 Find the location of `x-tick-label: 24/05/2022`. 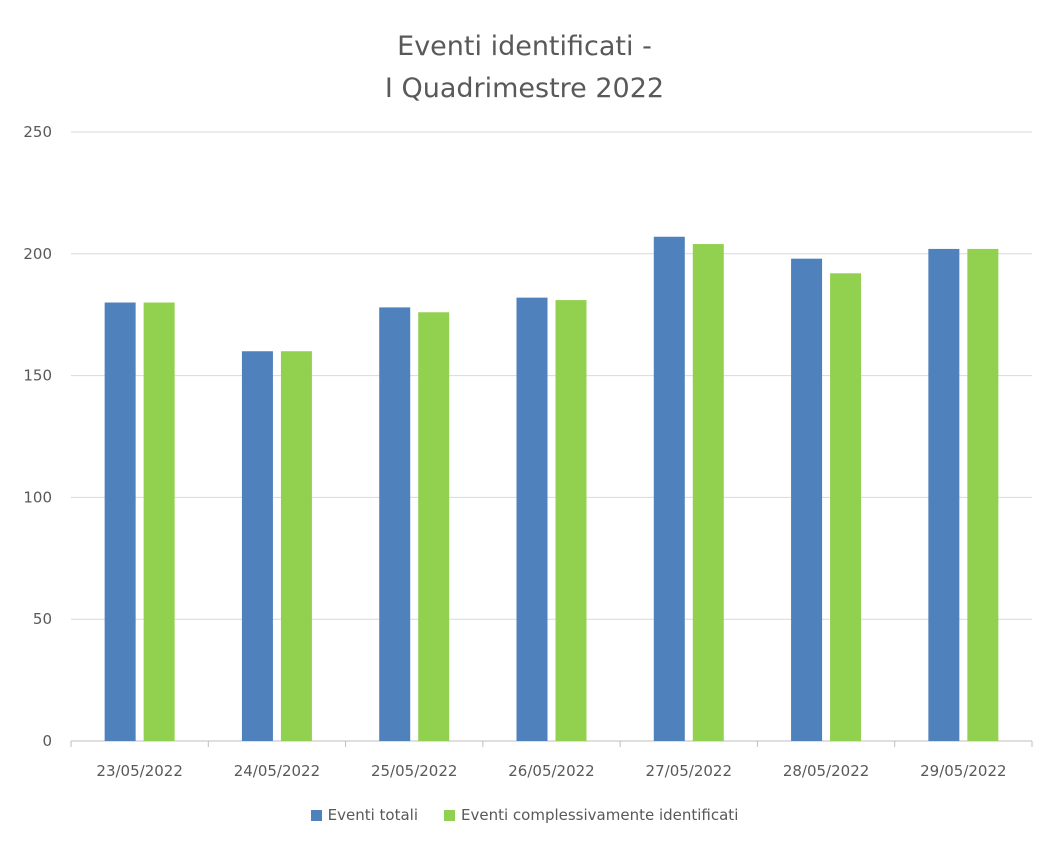

x-tick-label: 24/05/2022 is located at coordinates (277, 771).